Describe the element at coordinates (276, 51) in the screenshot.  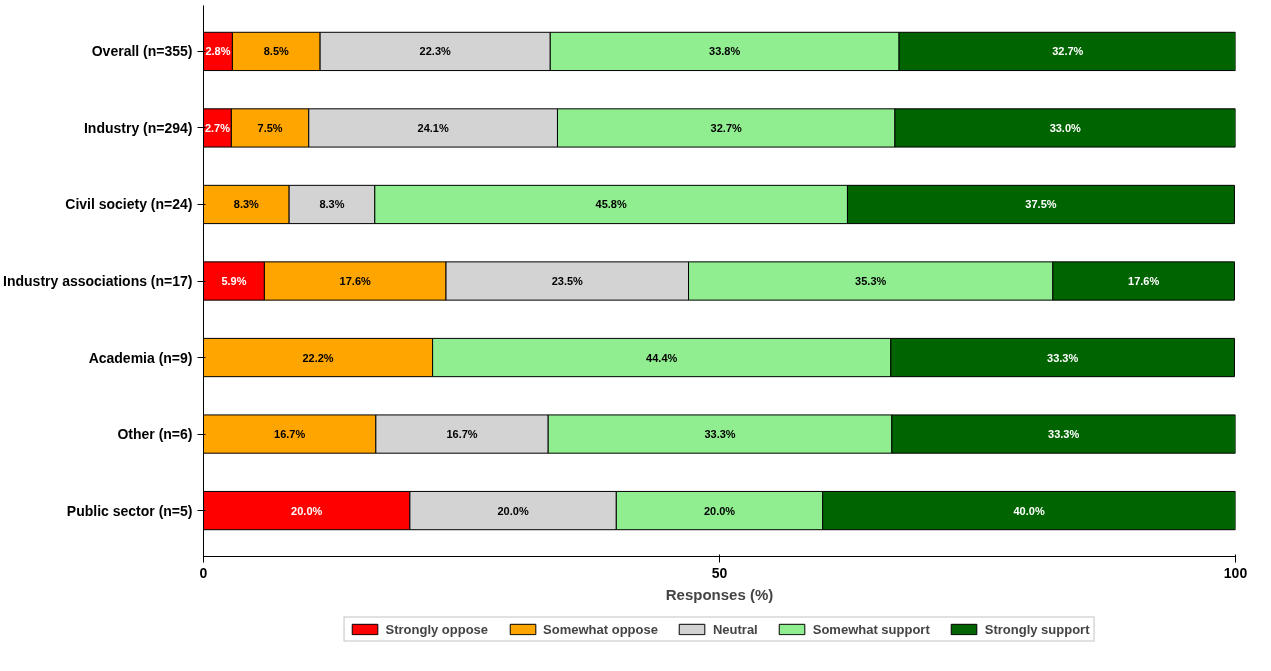
I see `data-label: 8.5%` at that location.